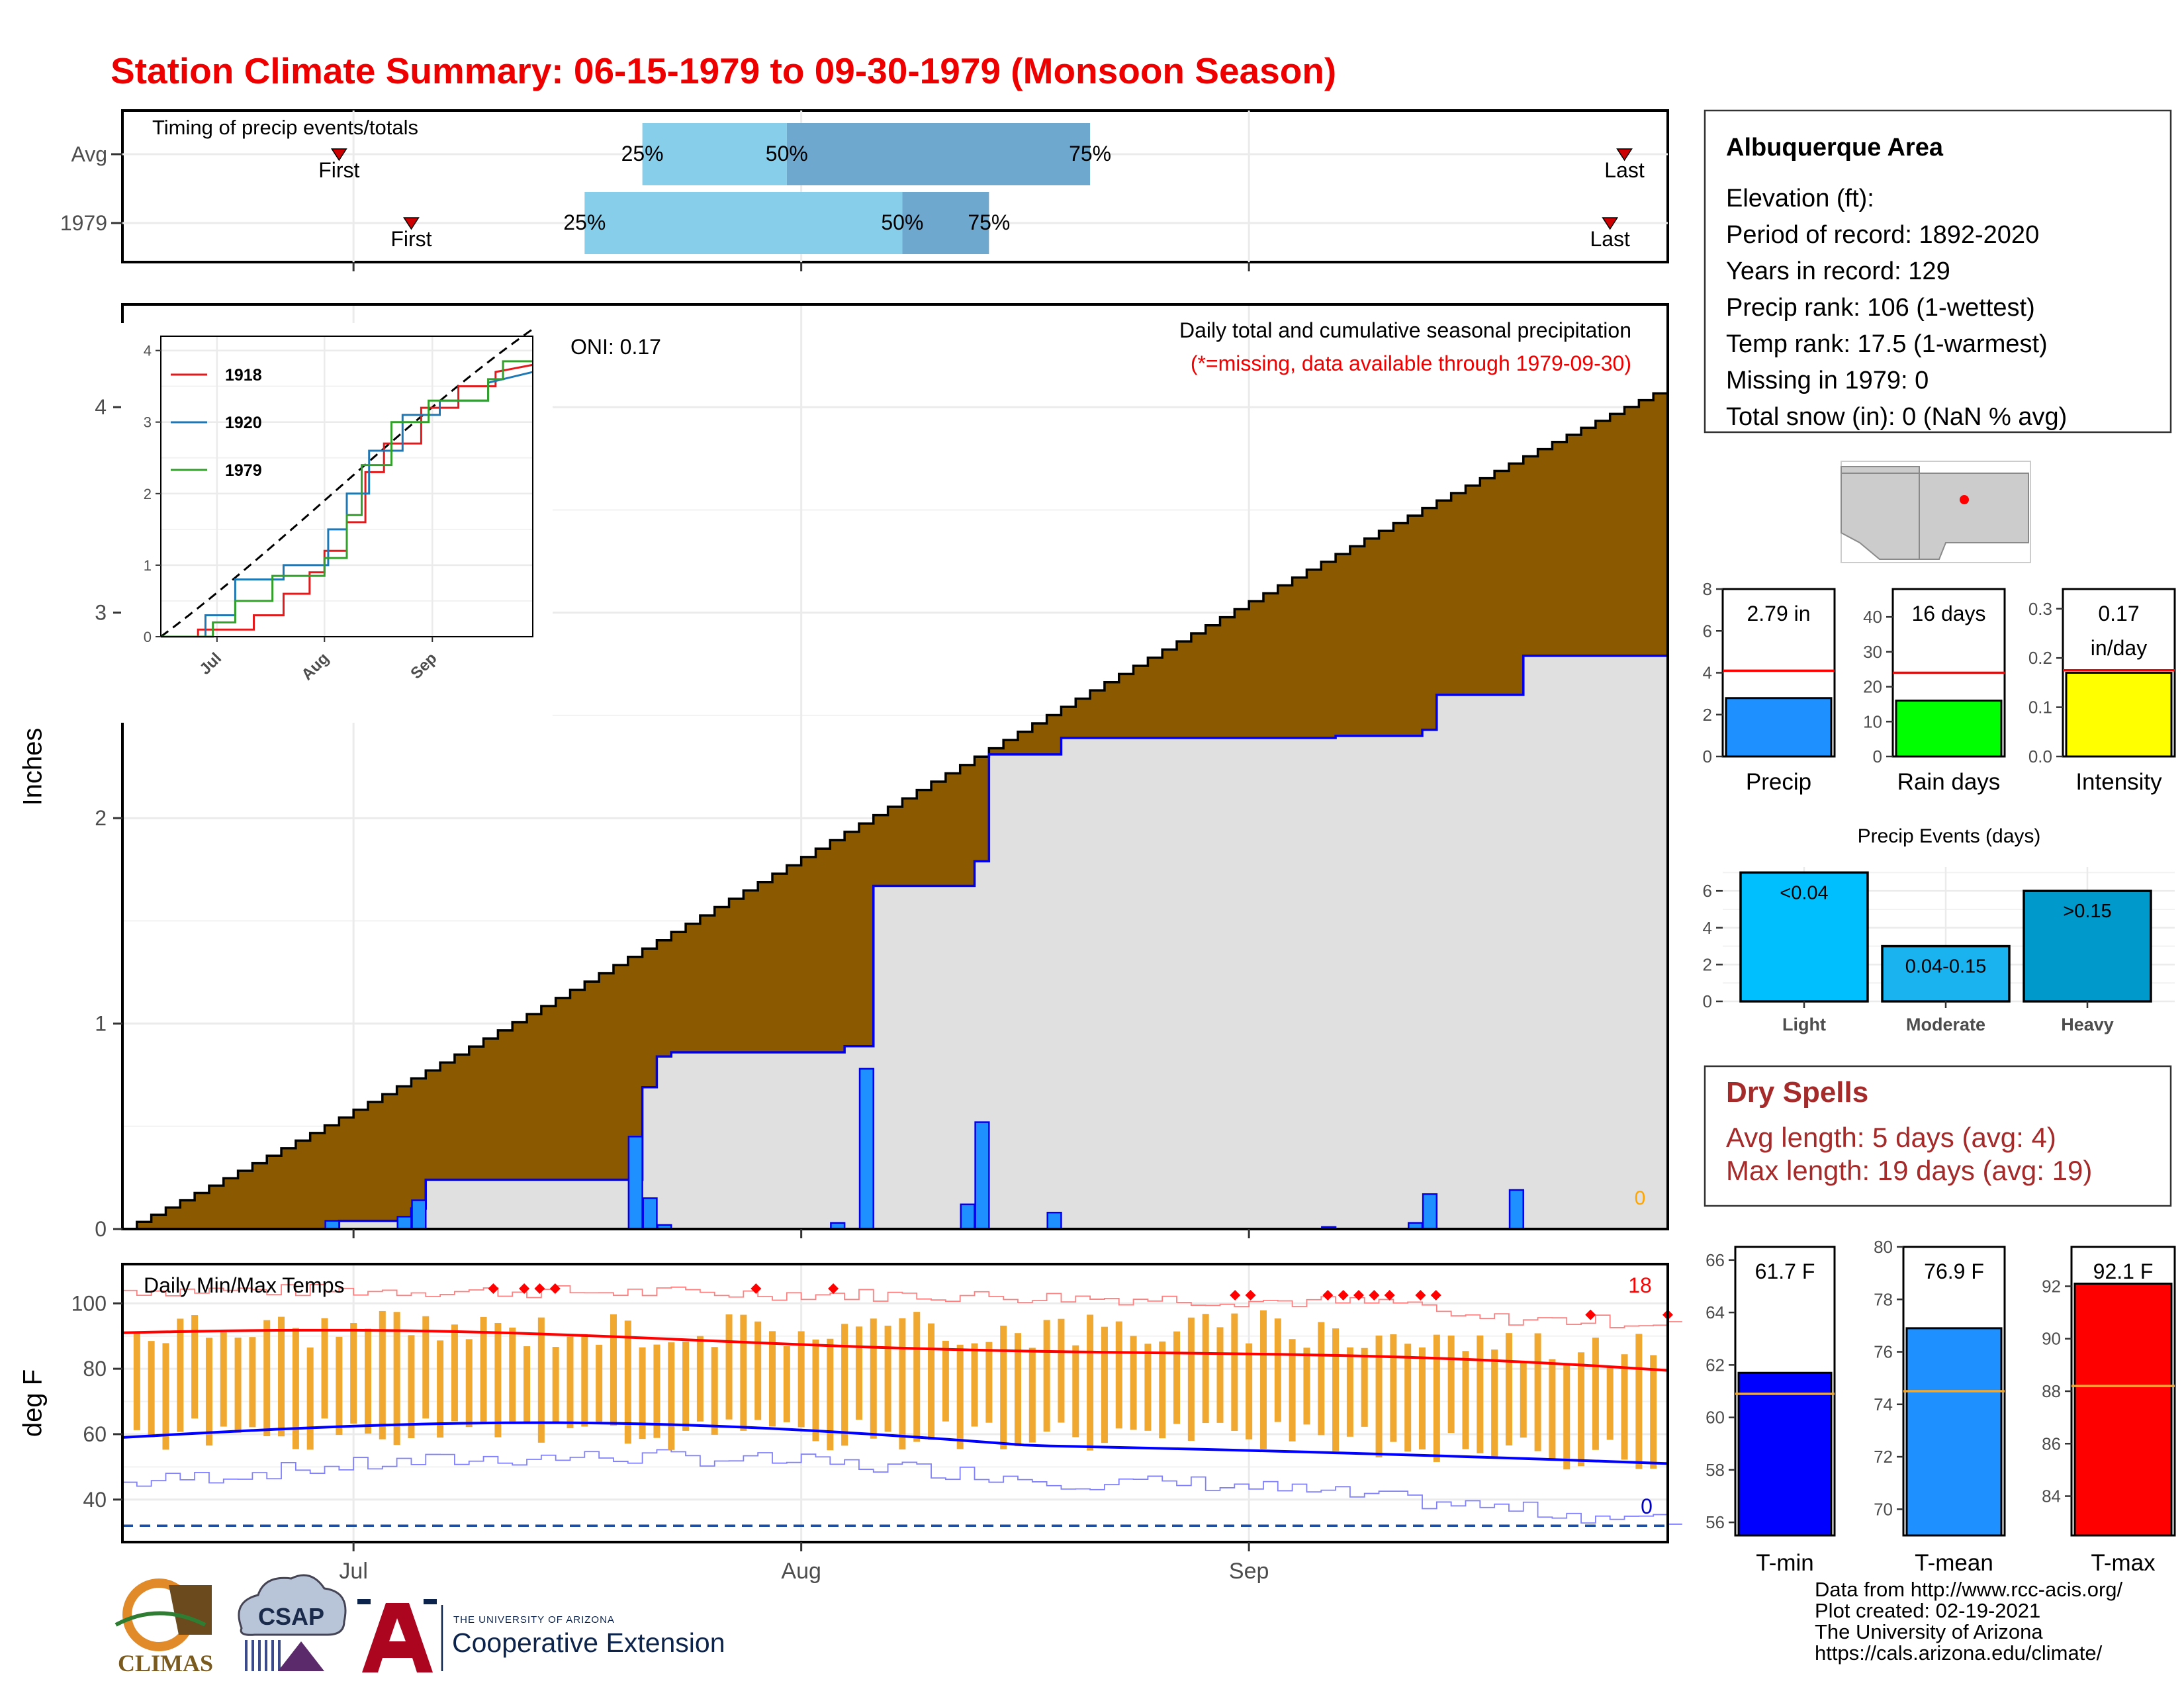 Image resolution: width=2184 pixels, height=1691 pixels. I want to click on tbar-label: T-max, so click(2123, 1563).